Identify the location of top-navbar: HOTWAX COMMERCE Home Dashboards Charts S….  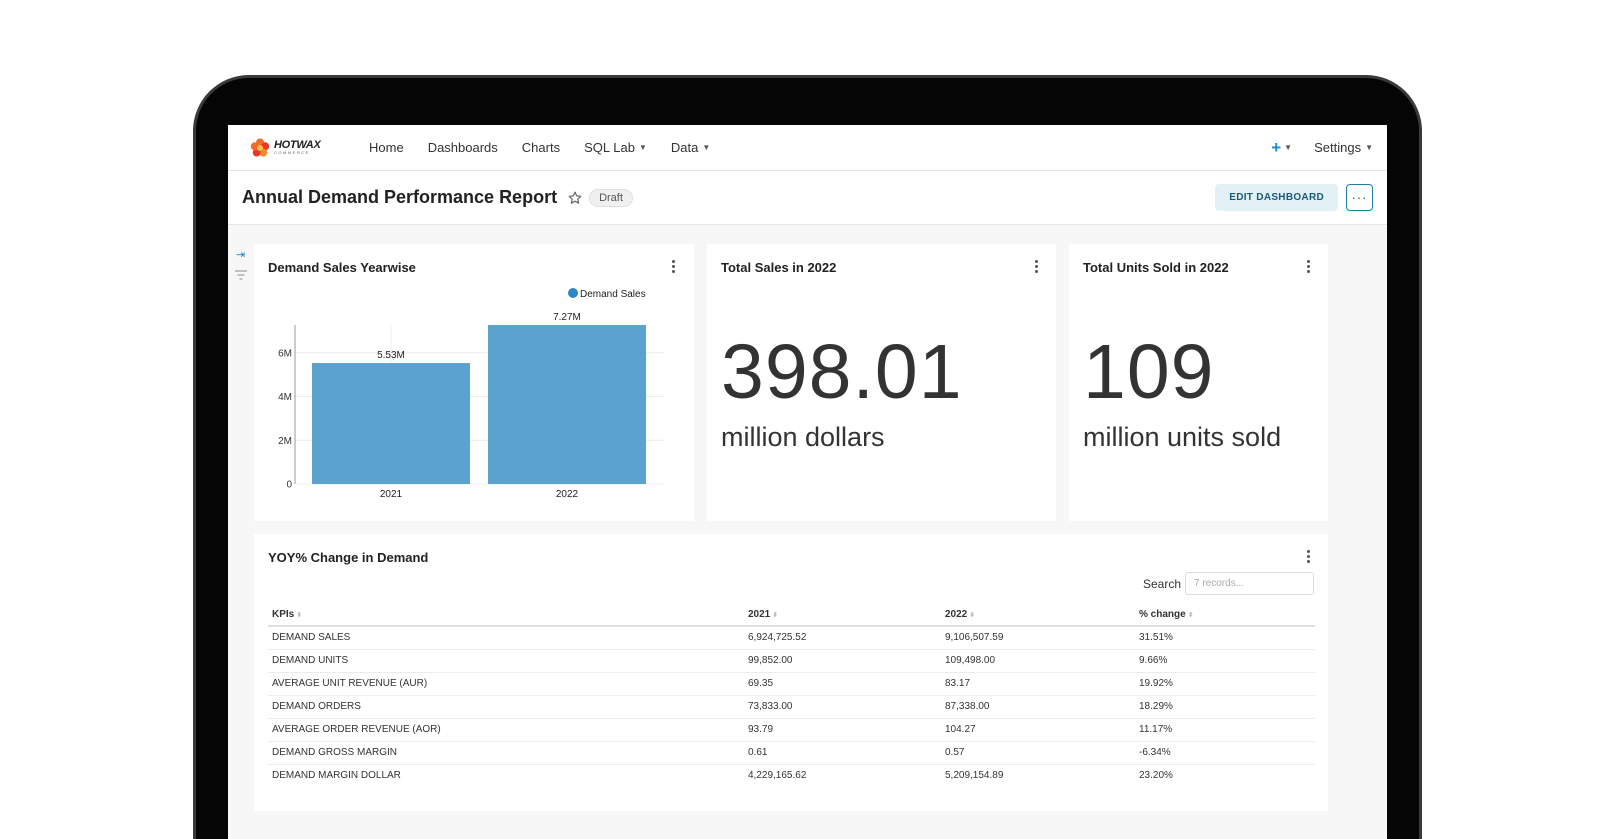
(807, 148).